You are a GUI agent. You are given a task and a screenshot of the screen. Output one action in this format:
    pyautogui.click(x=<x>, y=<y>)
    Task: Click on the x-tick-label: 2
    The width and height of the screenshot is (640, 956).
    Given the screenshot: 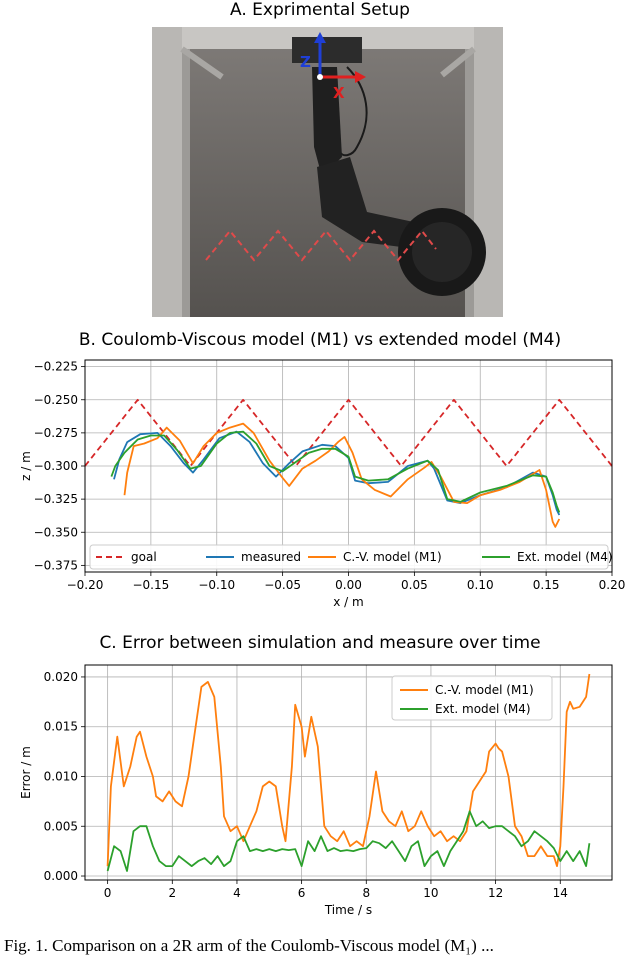 What is the action you would take?
    pyautogui.click(x=172, y=893)
    